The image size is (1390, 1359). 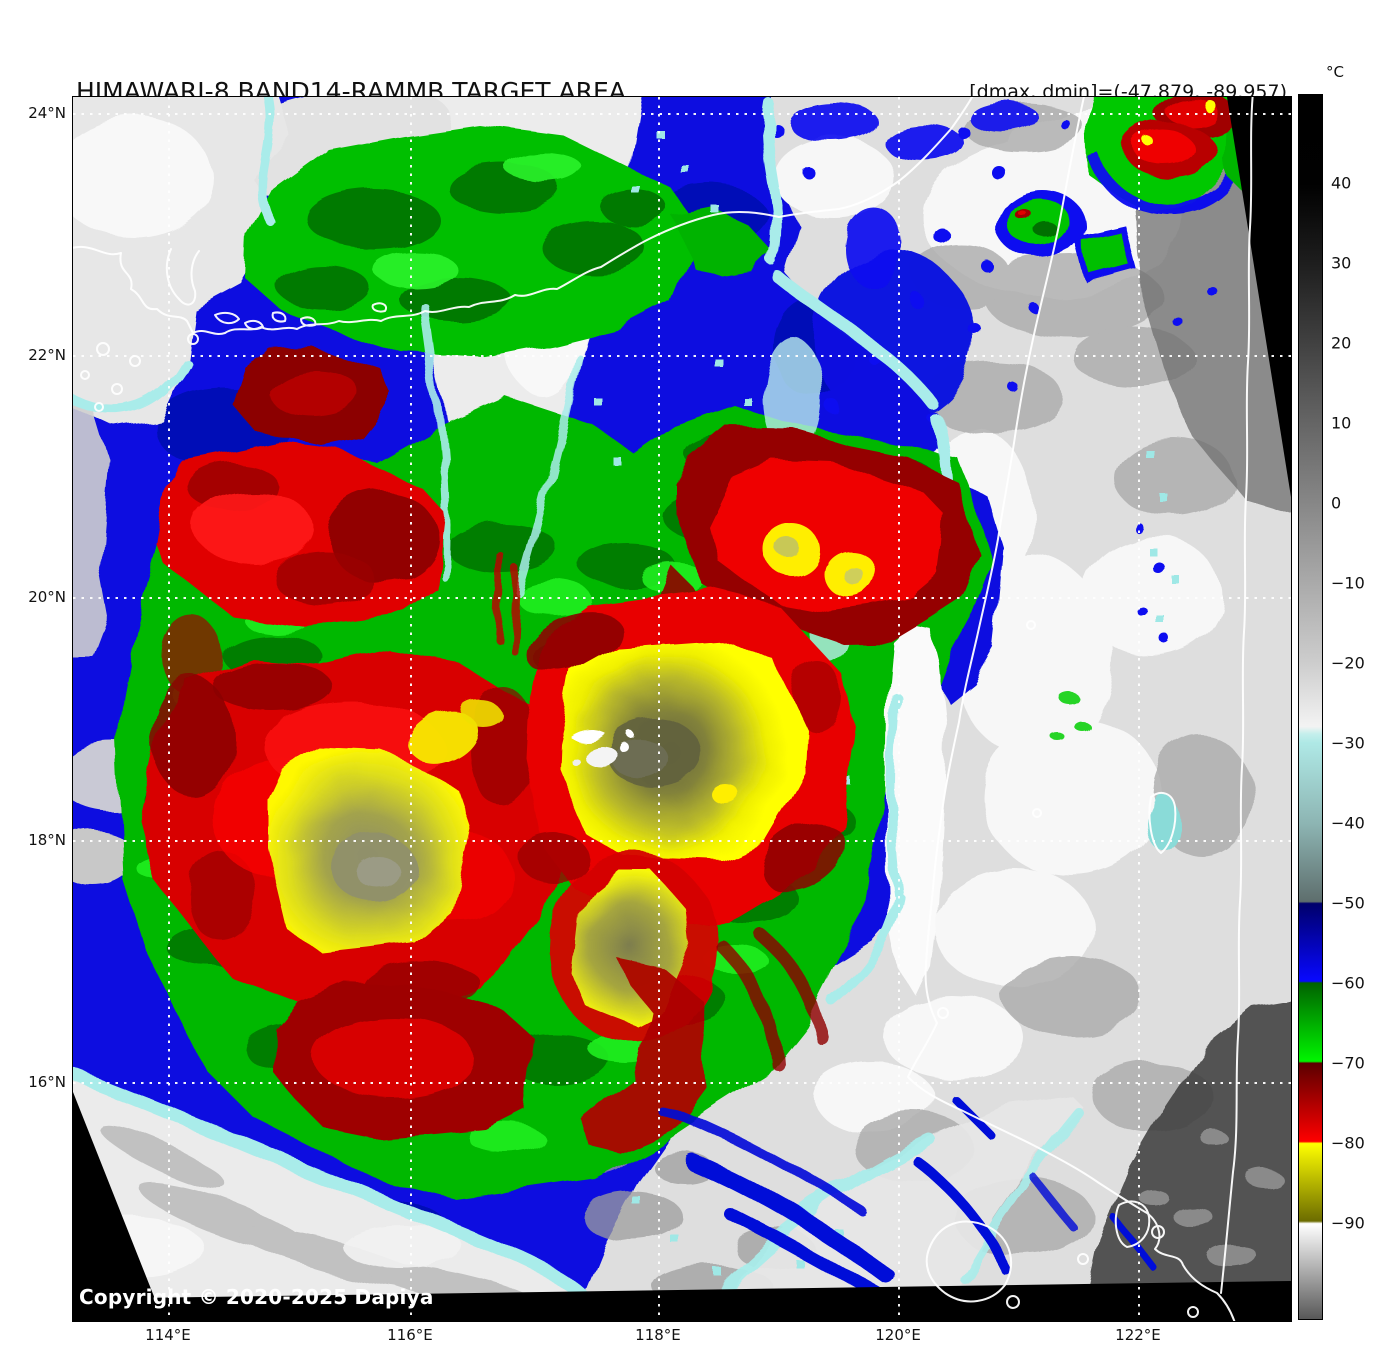 I want to click on lat-tick-label: 16°N, so click(x=47, y=1082).